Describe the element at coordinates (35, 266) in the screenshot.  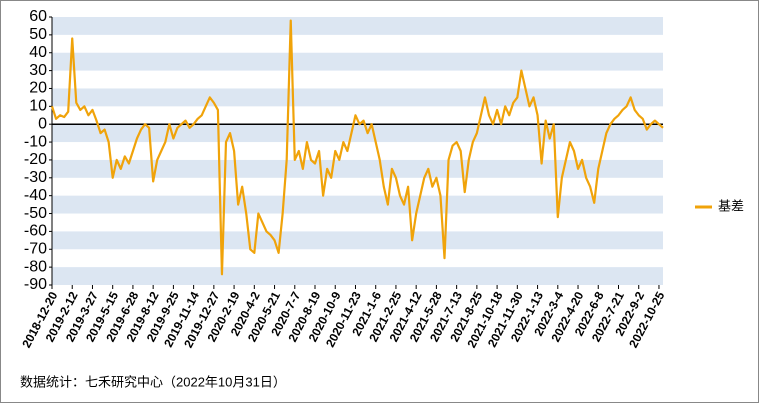
I see `y-tick-label: -80` at that location.